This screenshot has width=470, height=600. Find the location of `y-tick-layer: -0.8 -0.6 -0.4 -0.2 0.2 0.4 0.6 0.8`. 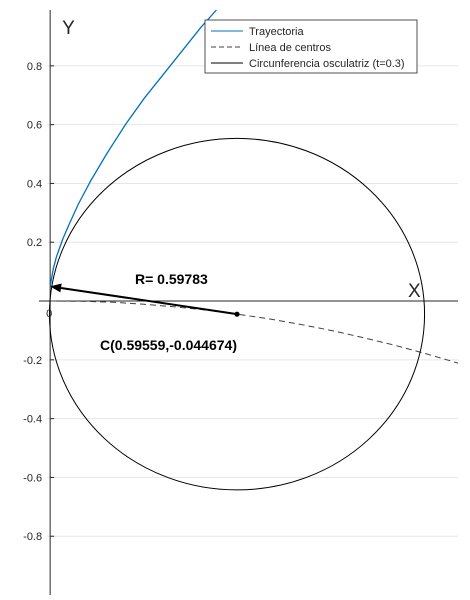

y-tick-layer: -0.8 -0.6 -0.4 -0.2 0.2 0.4 0.6 0.8 is located at coordinates (39, 302).